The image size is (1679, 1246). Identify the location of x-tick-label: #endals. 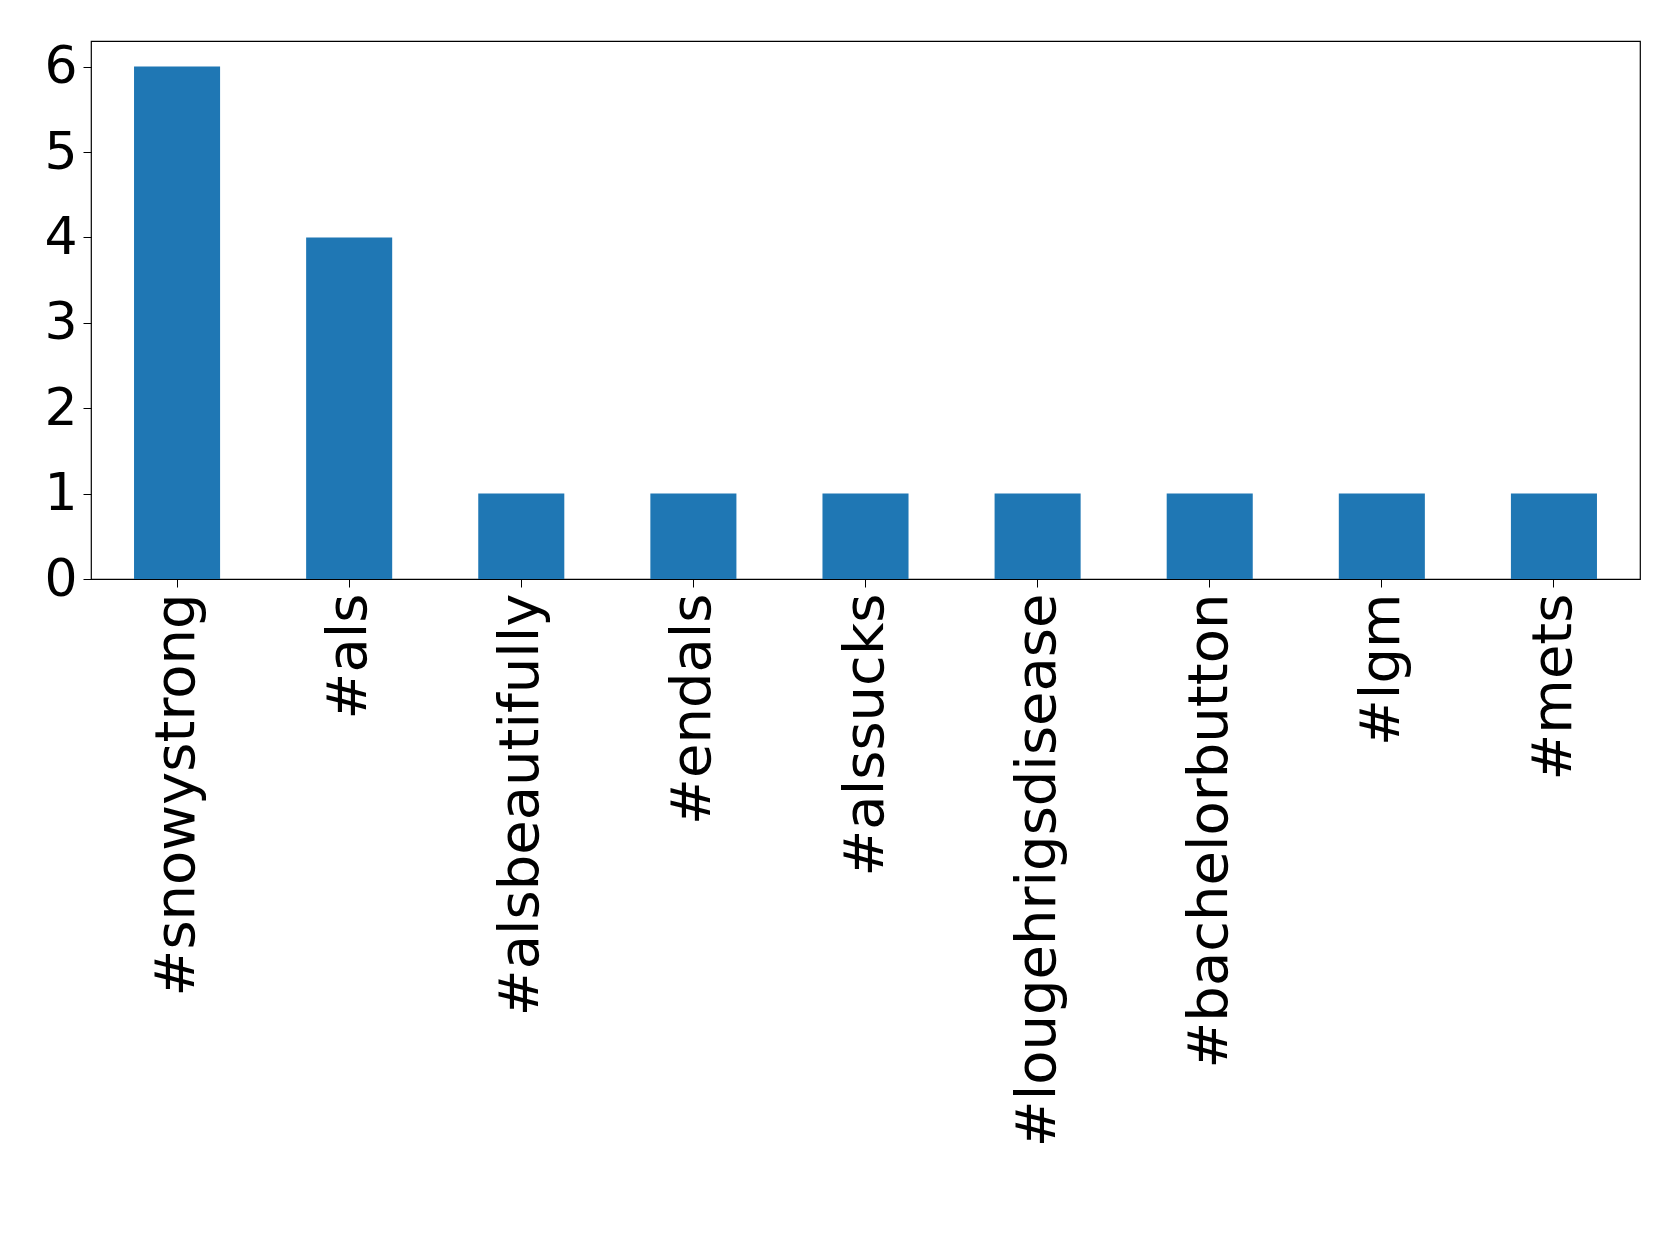
(691, 709).